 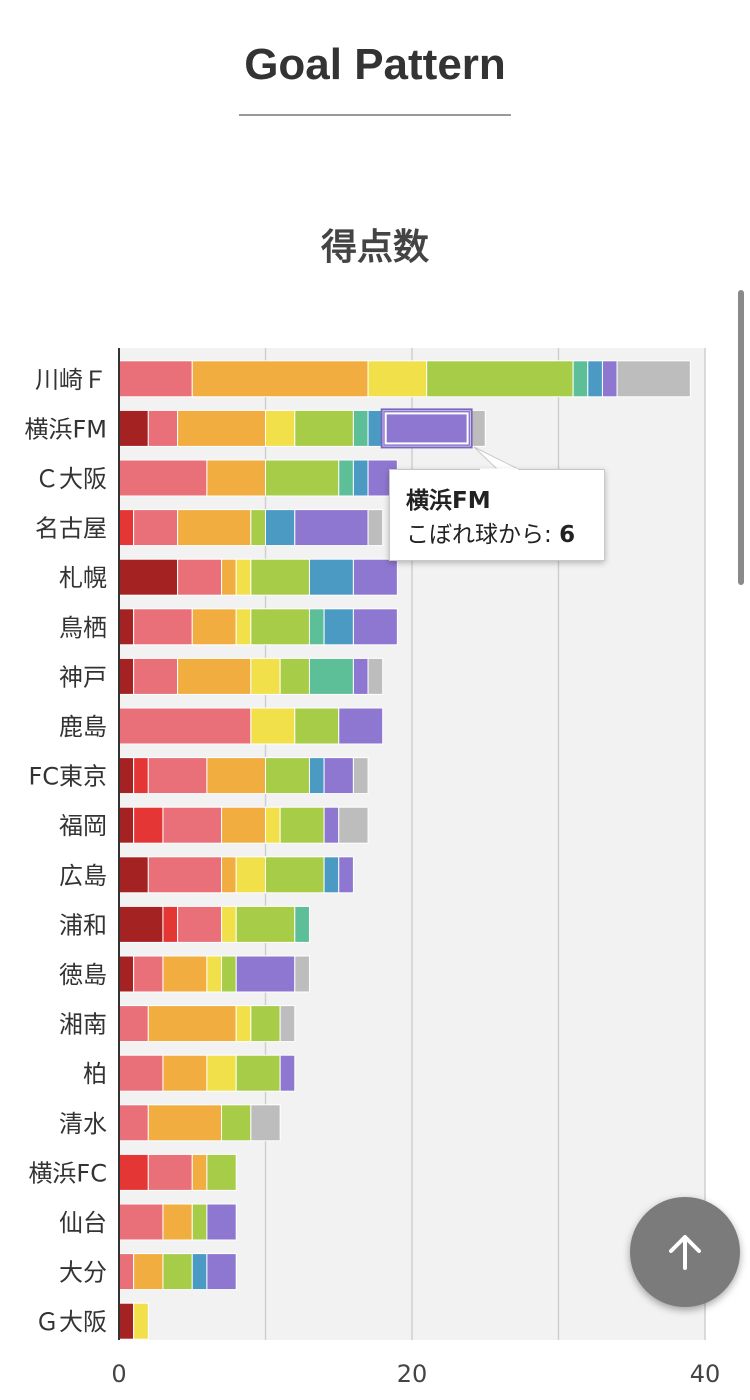 I want to click on category-label: 鳥栖, so click(x=83, y=628).